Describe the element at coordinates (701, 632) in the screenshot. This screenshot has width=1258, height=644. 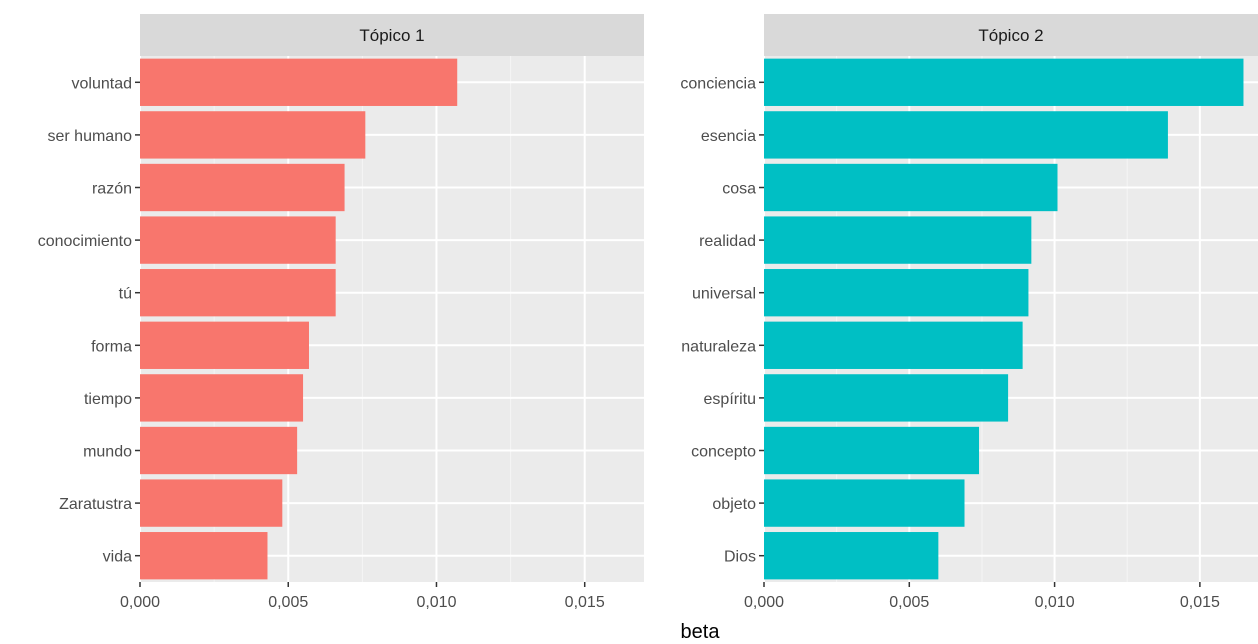
I see `x-axis-title: beta` at that location.